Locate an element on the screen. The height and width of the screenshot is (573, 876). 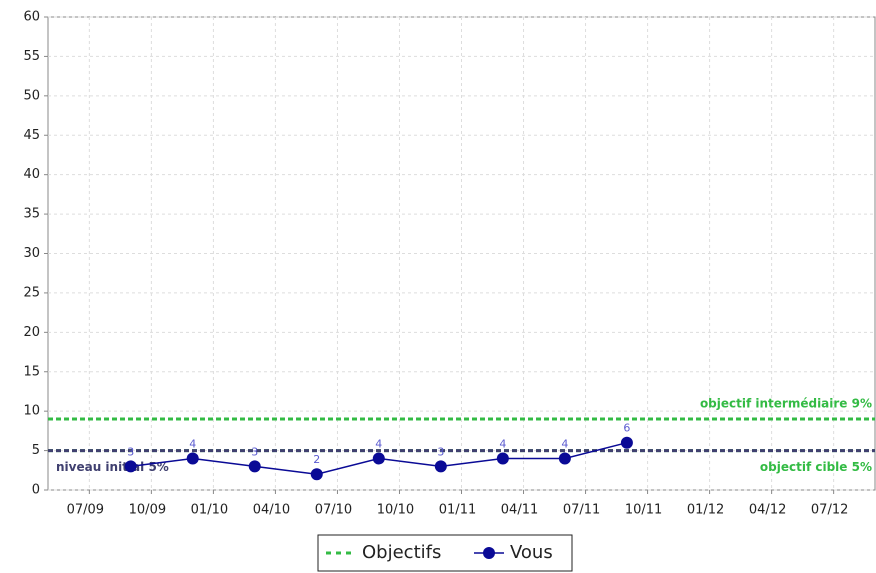
x-tick-label: 04/11 is located at coordinates (519, 510).